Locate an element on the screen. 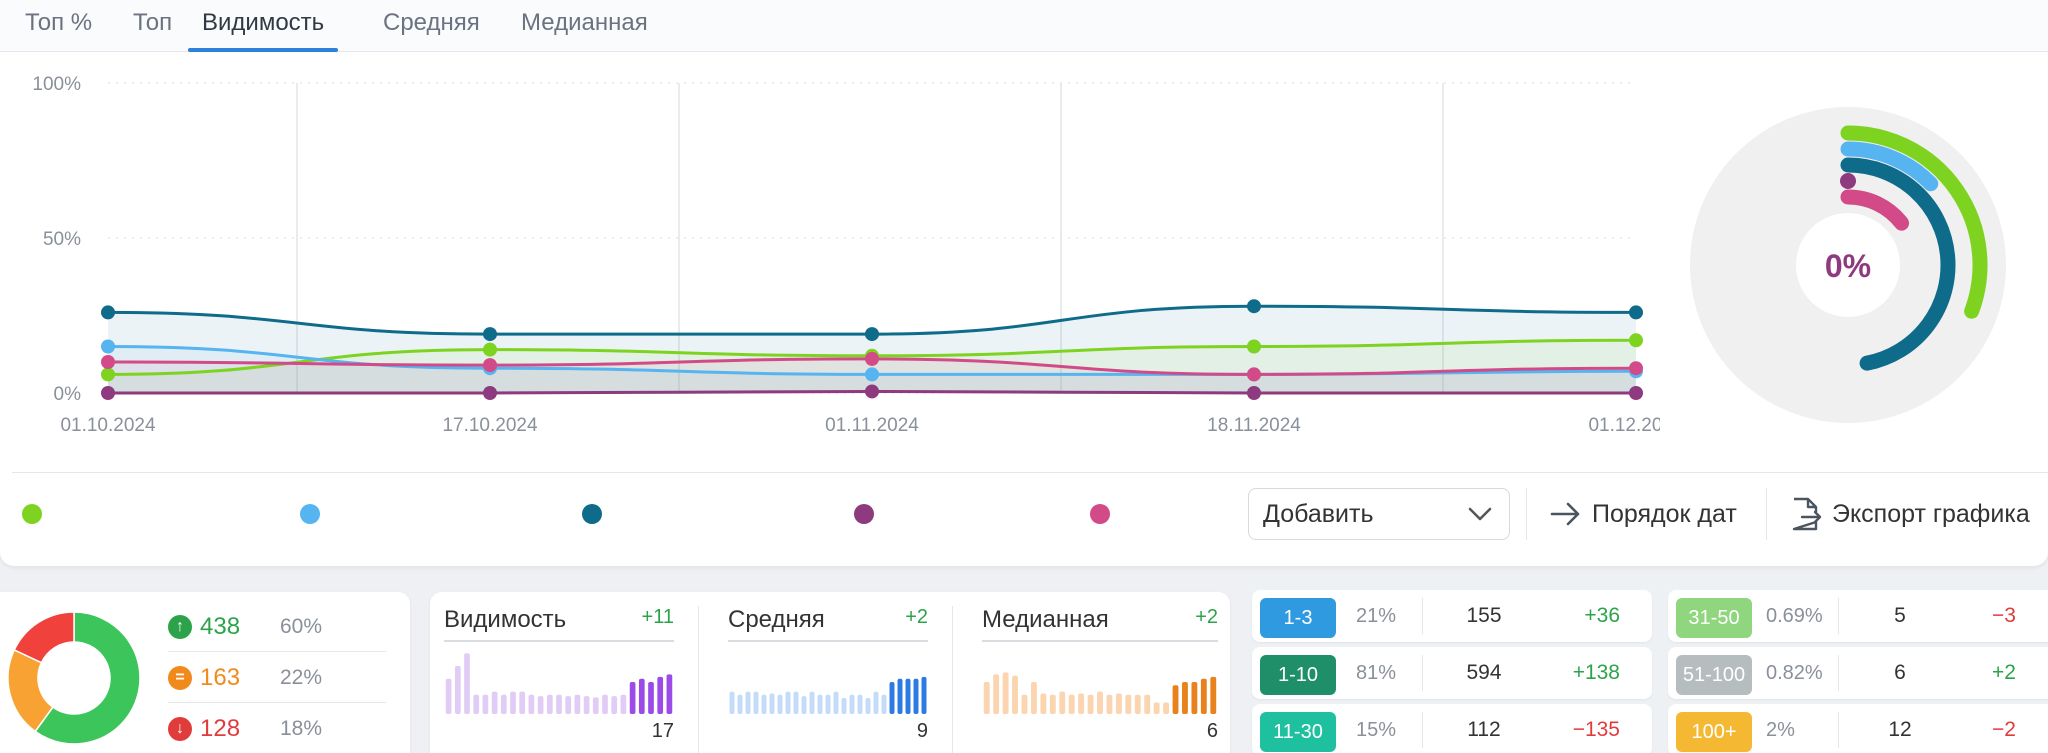 Image resolution: width=2048 pixels, height=753 pixels. rank-badge: 1-3 is located at coordinates (1298, 618).